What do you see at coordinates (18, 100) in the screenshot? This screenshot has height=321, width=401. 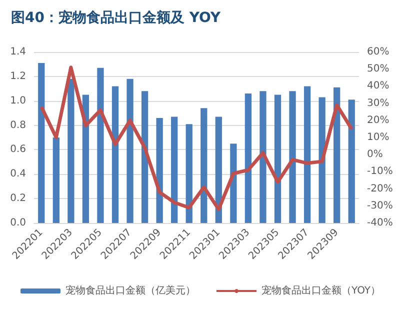 I see `y-tick-label: 1.0` at bounding box center [18, 100].